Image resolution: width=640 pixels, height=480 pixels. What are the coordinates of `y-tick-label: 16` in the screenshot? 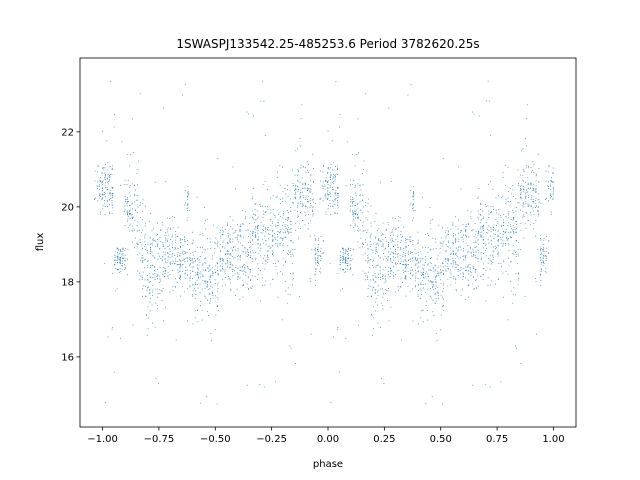 It's located at (67, 357).